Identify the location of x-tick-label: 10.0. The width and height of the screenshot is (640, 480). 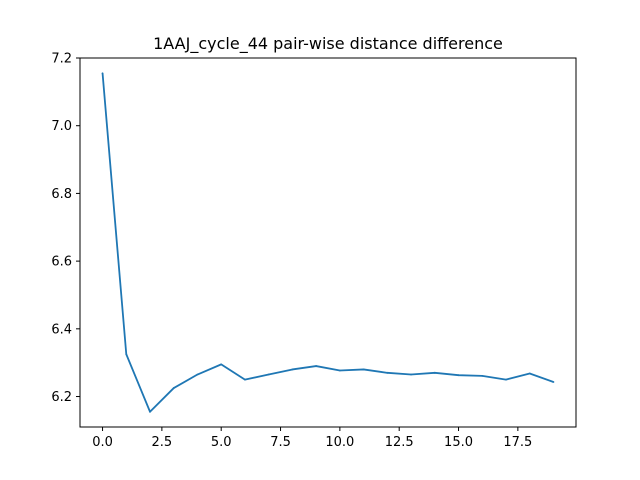
(339, 442).